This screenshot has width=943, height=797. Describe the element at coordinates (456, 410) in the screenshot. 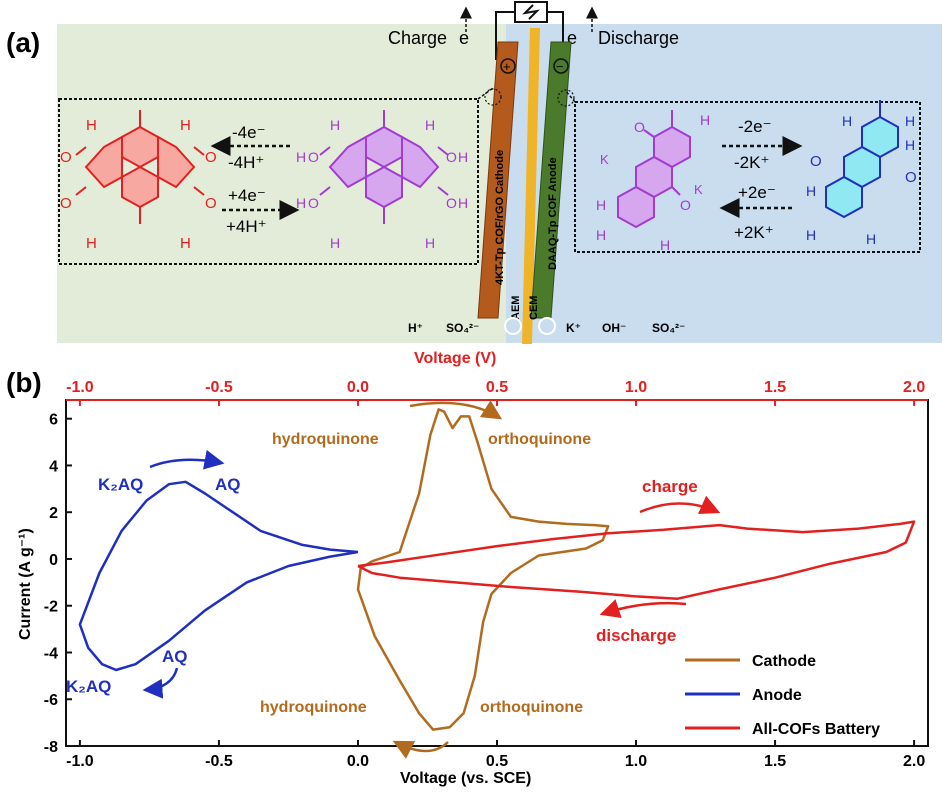

I see `cathode-oxidation-arrow-icon` at that location.